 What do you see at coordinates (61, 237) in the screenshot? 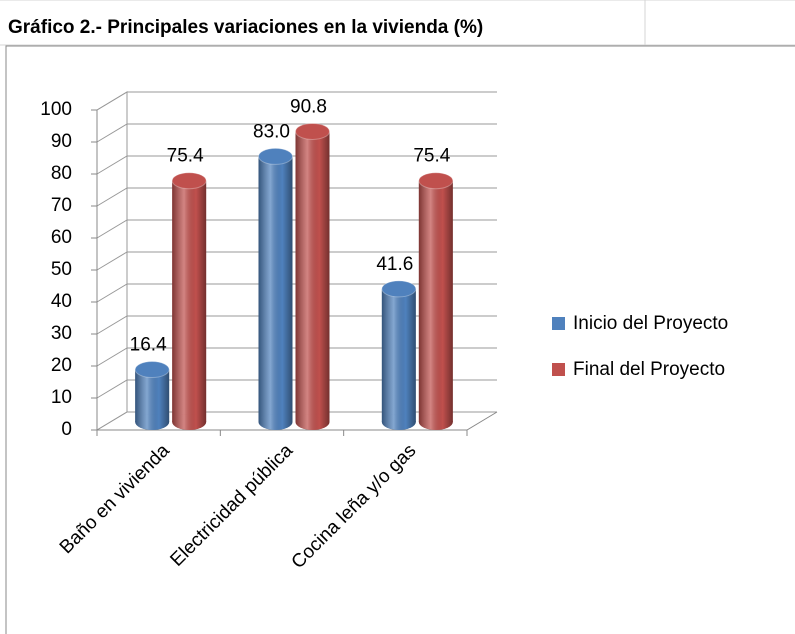
I see `y-tick-label: 60` at bounding box center [61, 237].